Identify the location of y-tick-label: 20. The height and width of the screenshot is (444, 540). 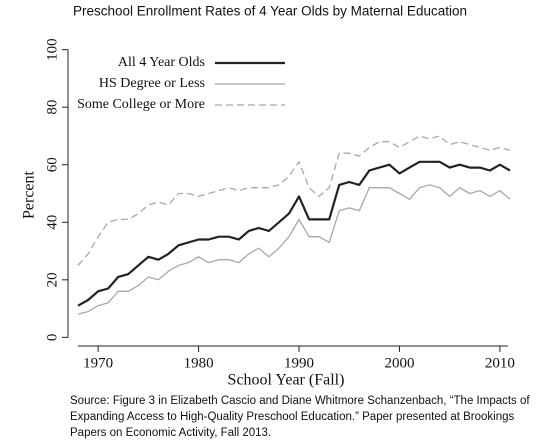
(52, 279).